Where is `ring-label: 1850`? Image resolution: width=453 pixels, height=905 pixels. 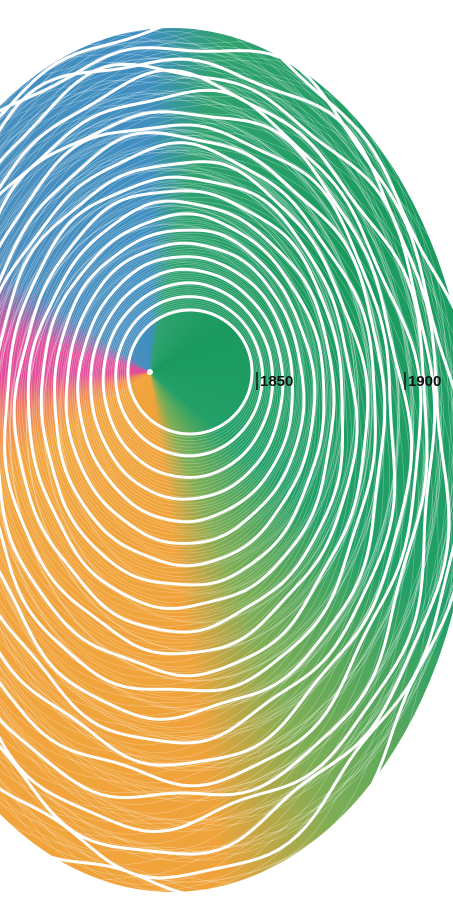 ring-label: 1850 is located at coordinates (276, 381).